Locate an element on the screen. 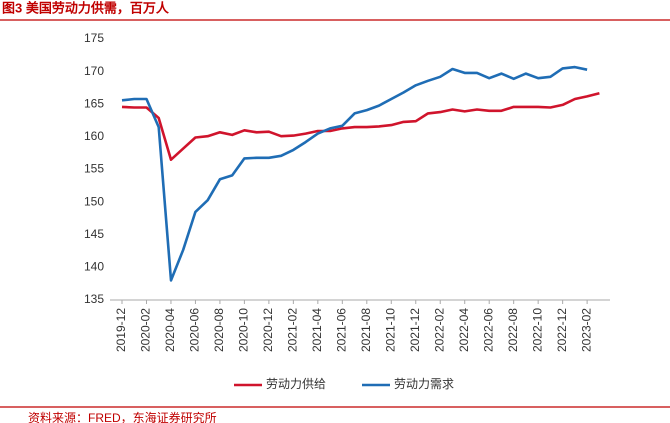 The height and width of the screenshot is (423, 670). x-tick-label: 2020-02 is located at coordinates (146, 330).